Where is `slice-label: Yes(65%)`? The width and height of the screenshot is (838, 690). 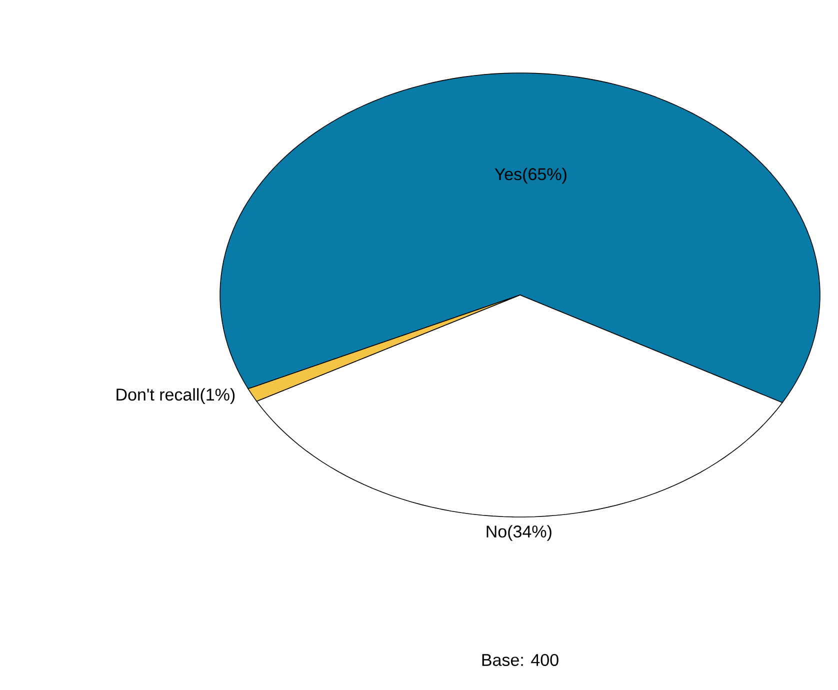 slice-label: Yes(65%) is located at coordinates (530, 176).